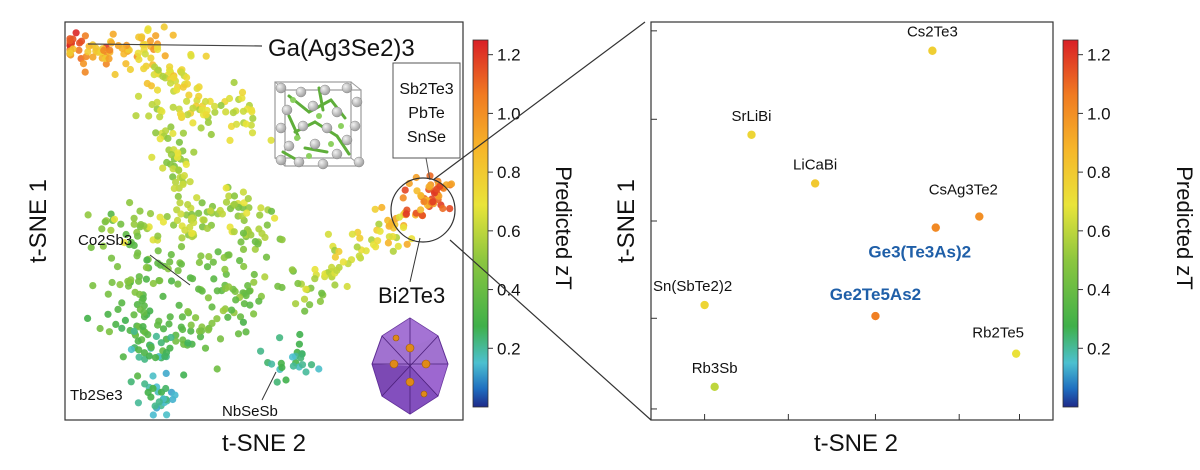  Describe the element at coordinates (426, 137) in the screenshot. I see `box-label-snse: SnSe` at that location.